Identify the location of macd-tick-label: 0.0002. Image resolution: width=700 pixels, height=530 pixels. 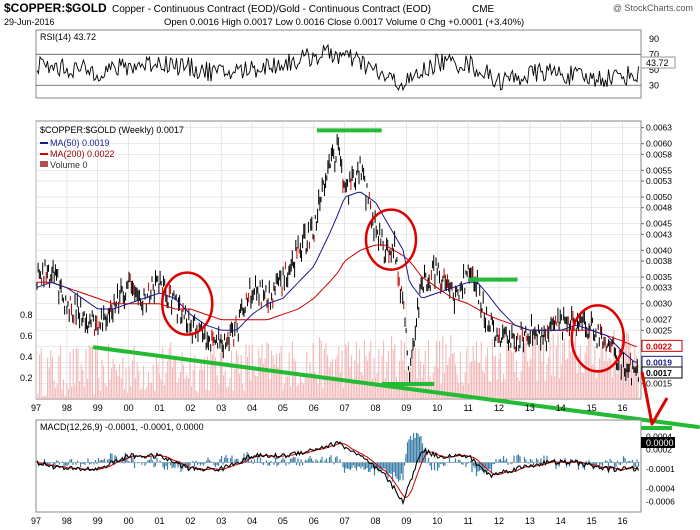
(659, 450).